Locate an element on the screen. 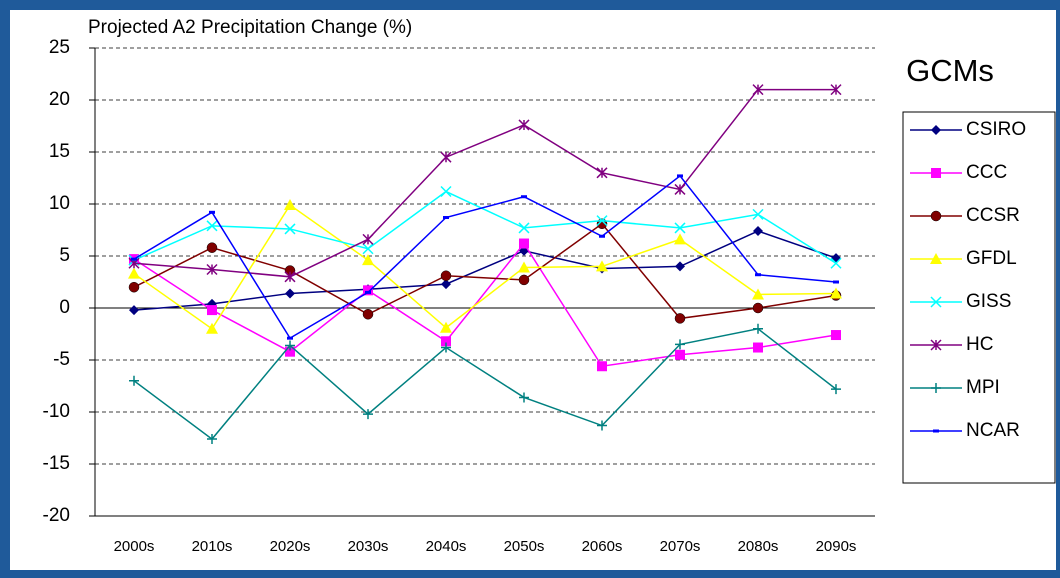 The image size is (1060, 578). x-tick-label: 2060s is located at coordinates (602, 546).